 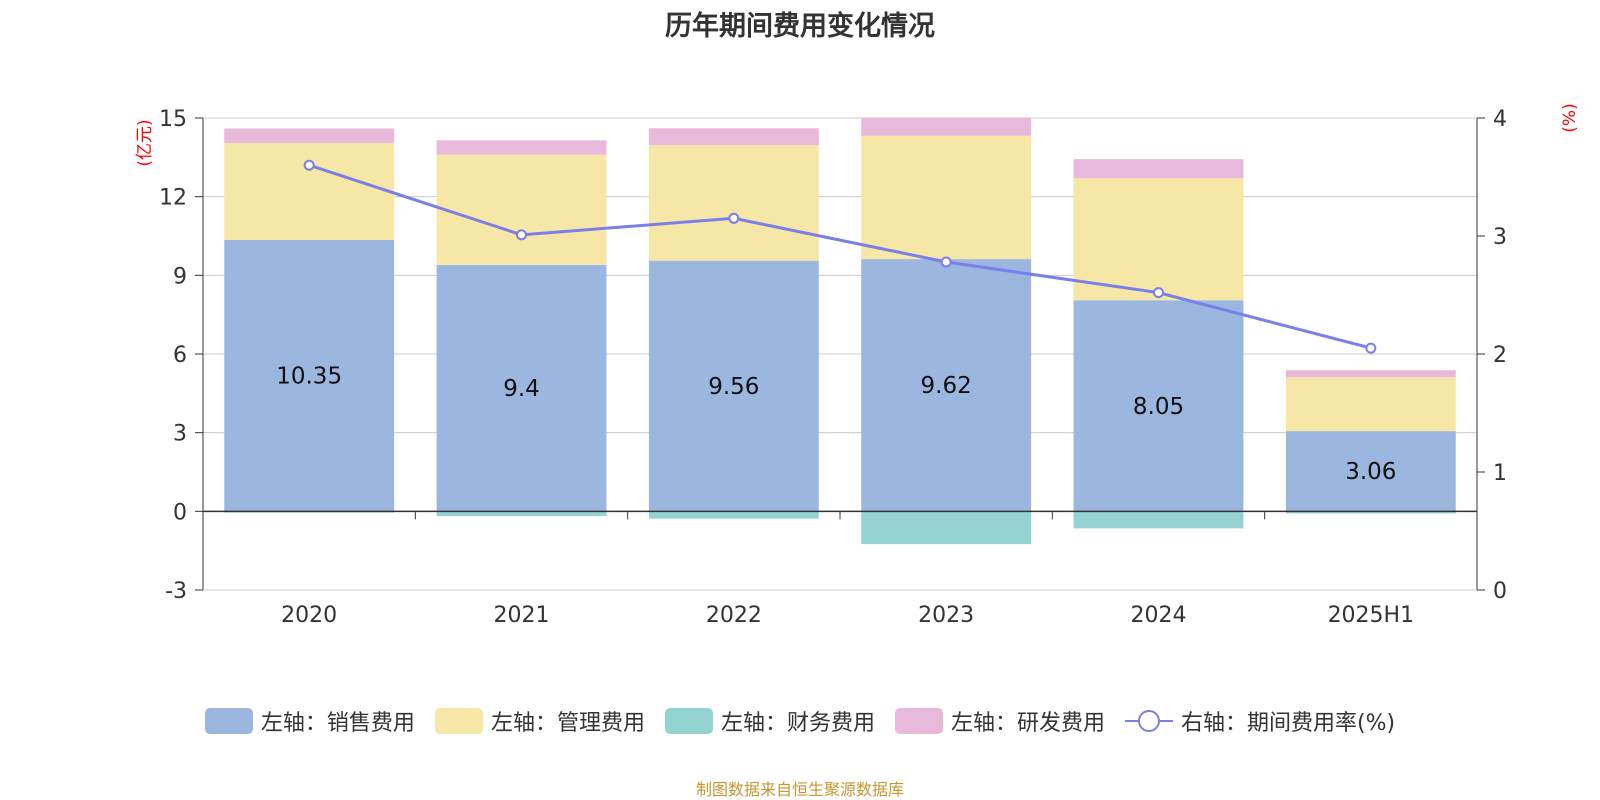 What do you see at coordinates (799, 789) in the screenshot?
I see `source-note: 制图数据来自恒生聚源数据库` at bounding box center [799, 789].